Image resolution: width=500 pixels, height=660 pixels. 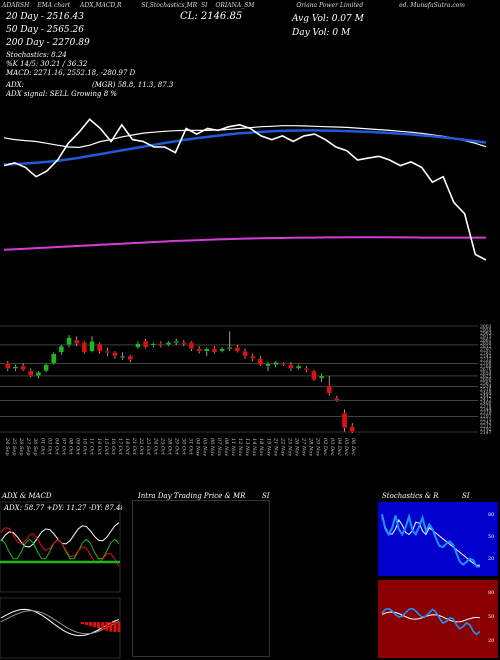 What do you see at coordinates (486, 350) in the screenshot?
I see `price-axis-label: 2797` at bounding box center [486, 350].